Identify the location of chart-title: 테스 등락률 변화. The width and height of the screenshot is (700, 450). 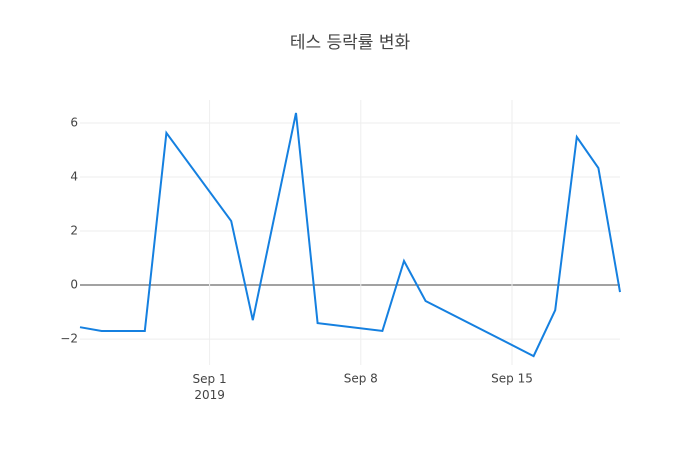
(350, 43).